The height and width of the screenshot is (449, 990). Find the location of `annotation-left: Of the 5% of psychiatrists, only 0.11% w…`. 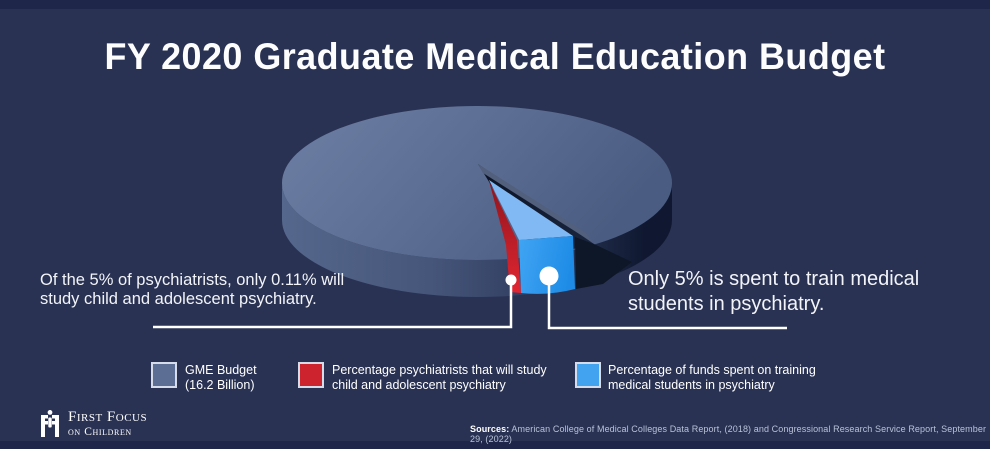

annotation-left: Of the 5% of psychiatrists, only 0.11% w… is located at coordinates (192, 290).